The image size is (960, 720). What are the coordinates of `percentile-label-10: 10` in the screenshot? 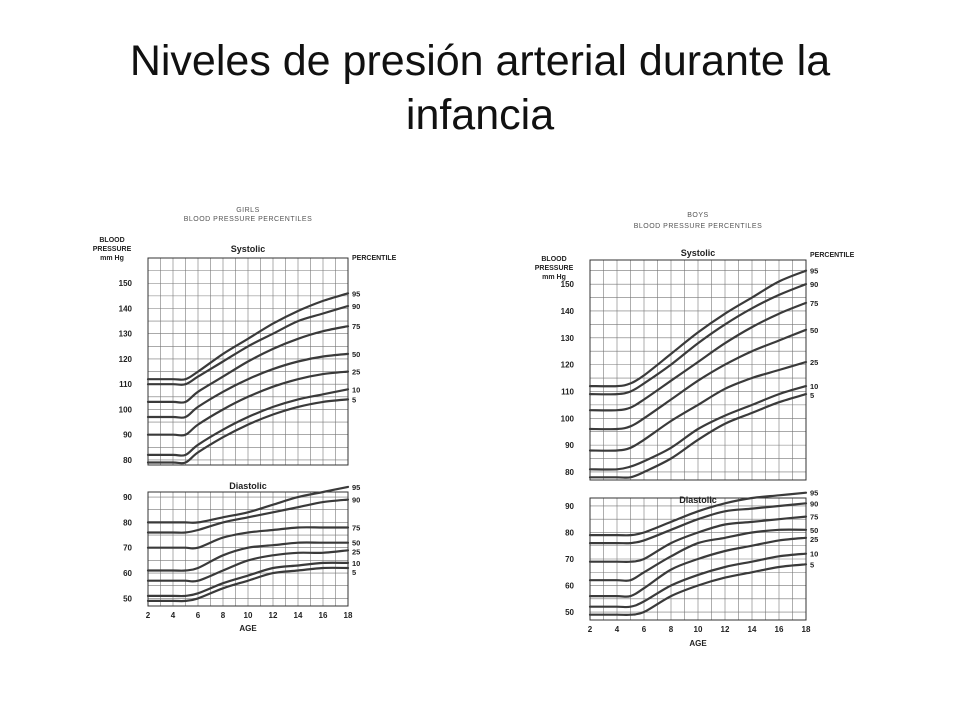 It's located at (356, 389).